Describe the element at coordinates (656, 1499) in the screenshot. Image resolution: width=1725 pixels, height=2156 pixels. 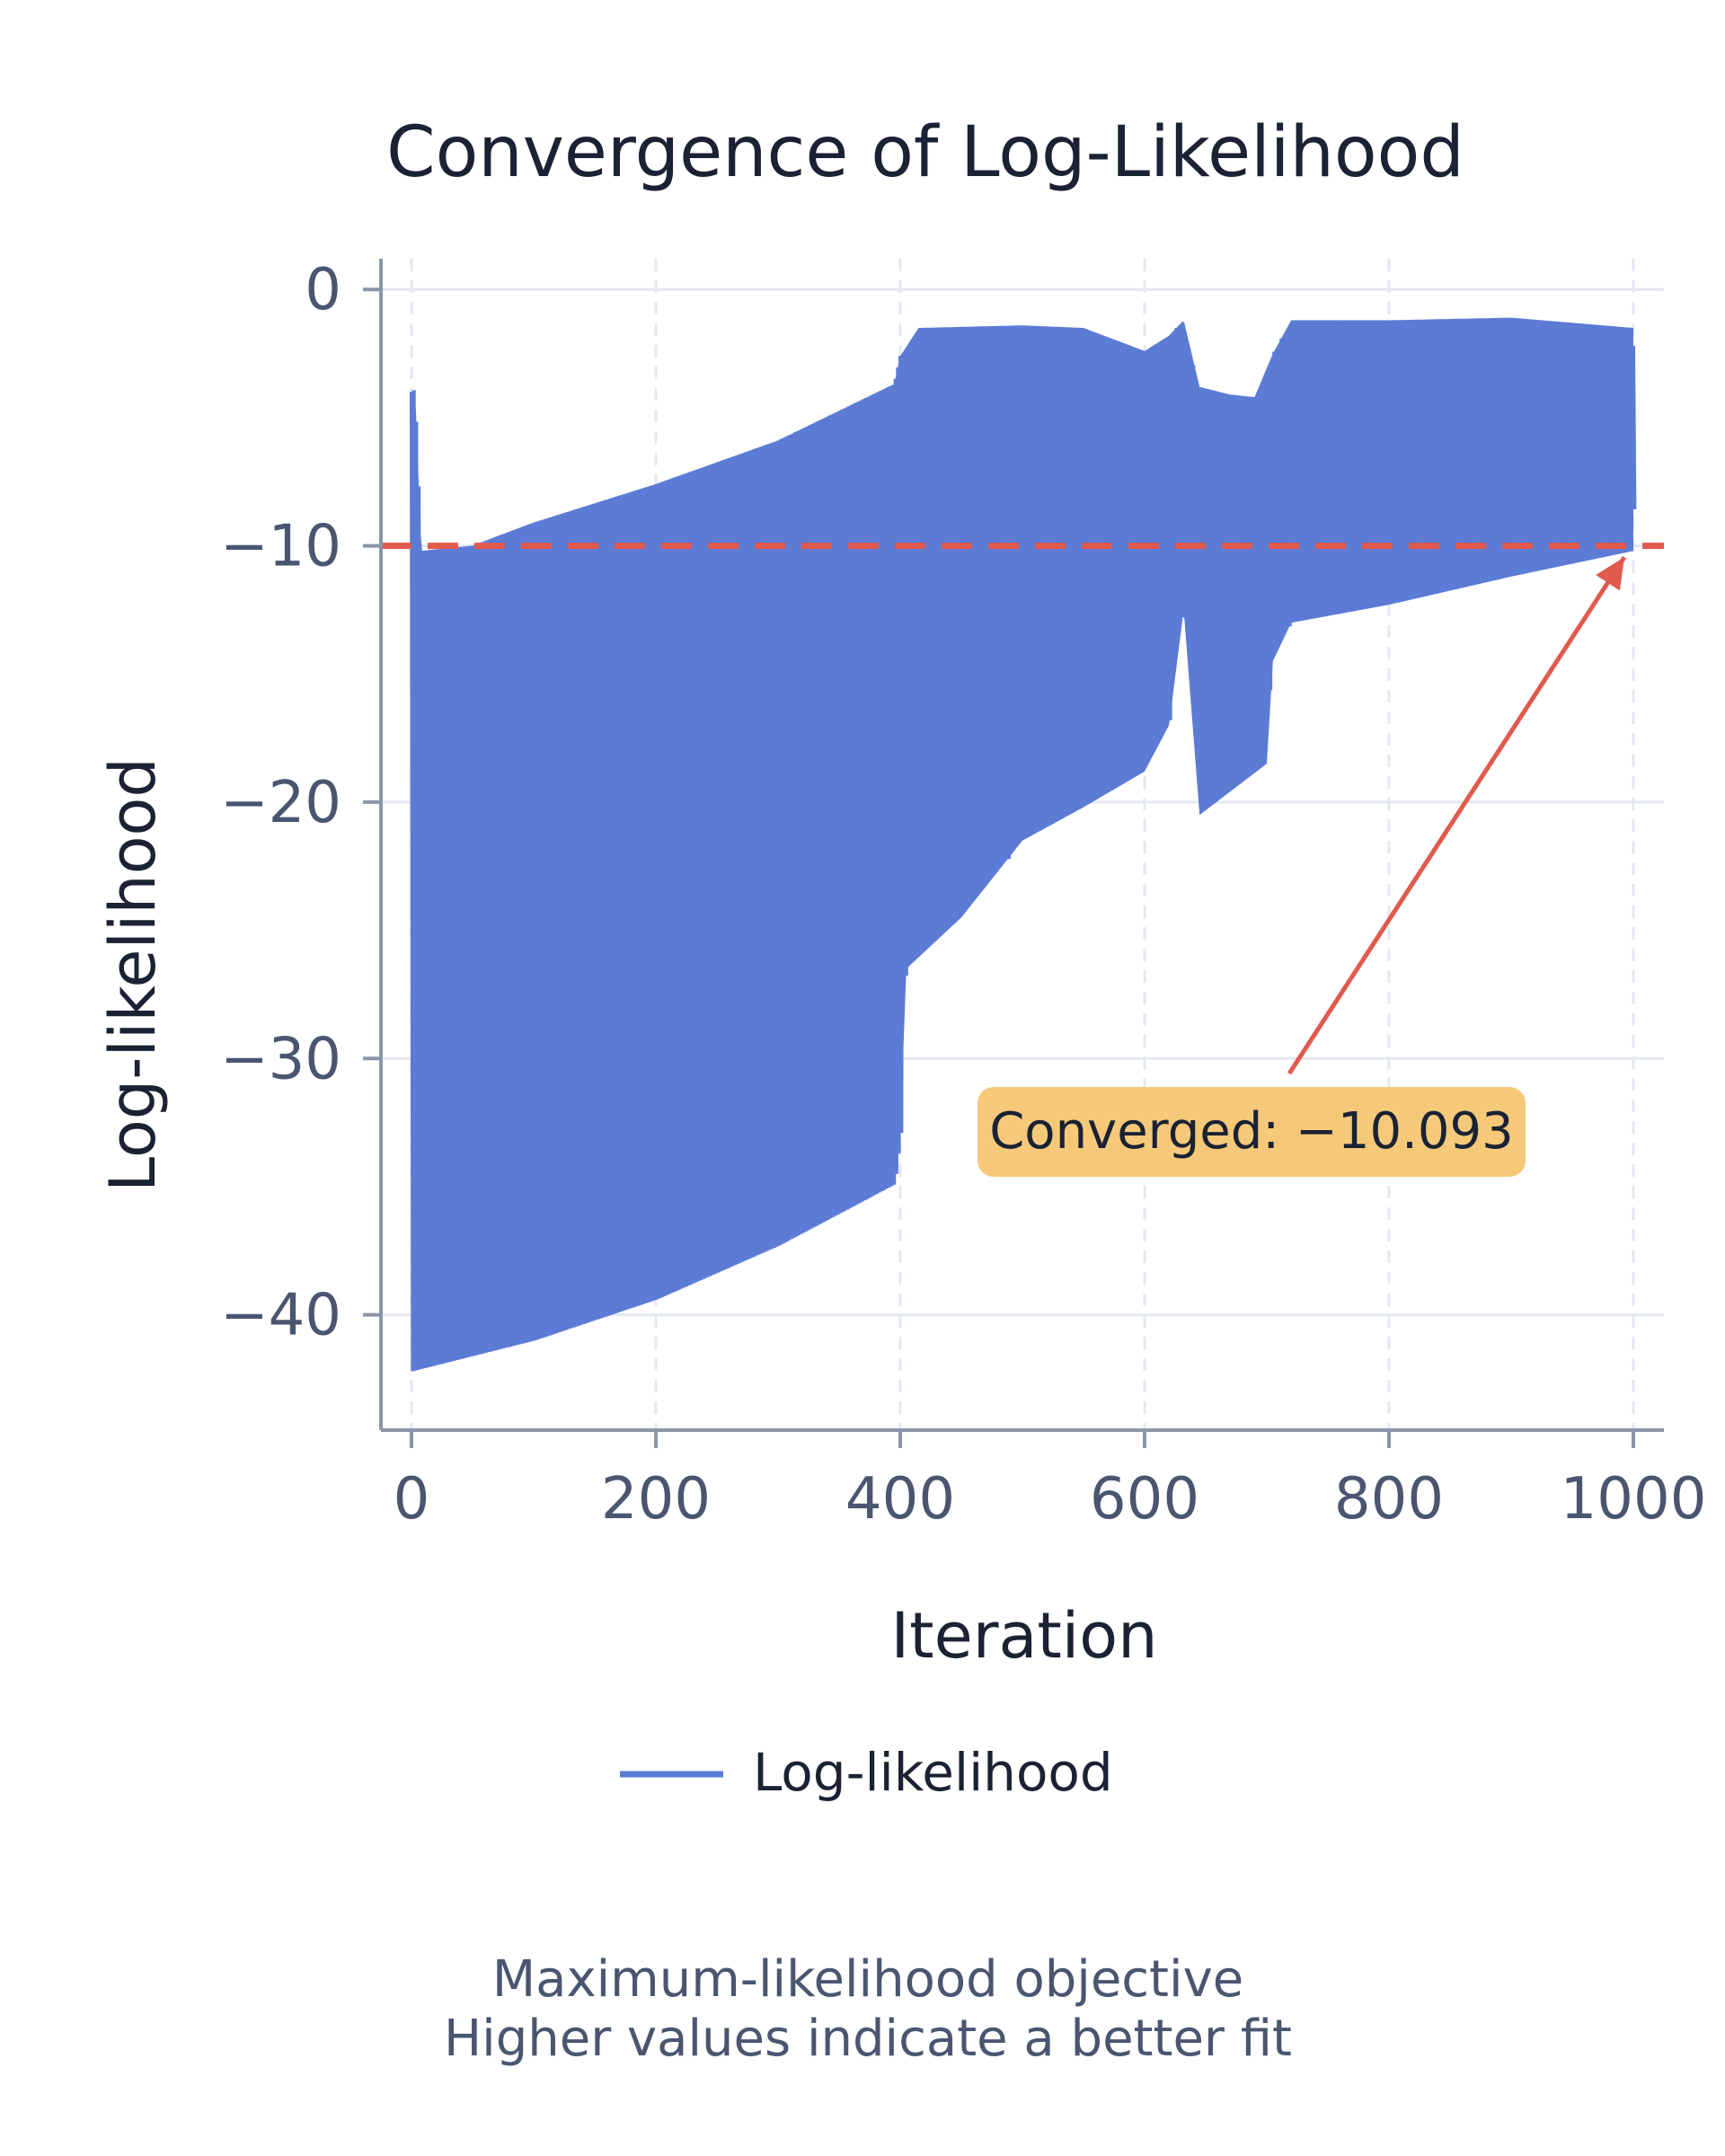
I see `x-tick-label: 200` at that location.